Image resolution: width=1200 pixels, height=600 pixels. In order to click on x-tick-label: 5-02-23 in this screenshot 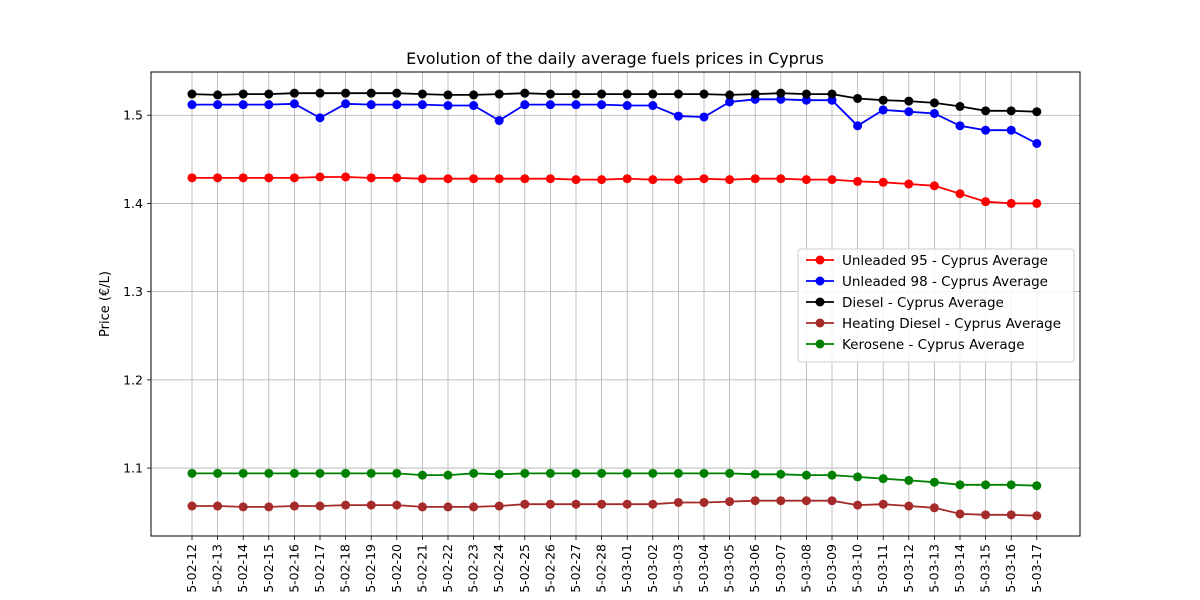, I will do `click(473, 568)`.